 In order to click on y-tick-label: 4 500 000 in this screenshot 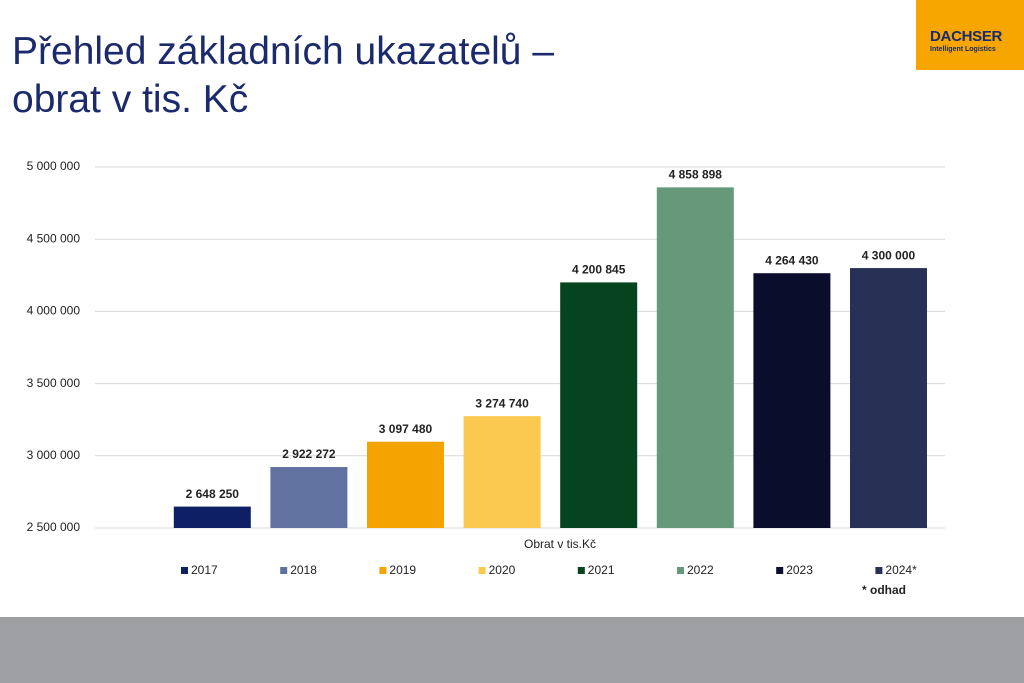, I will do `click(54, 238)`.